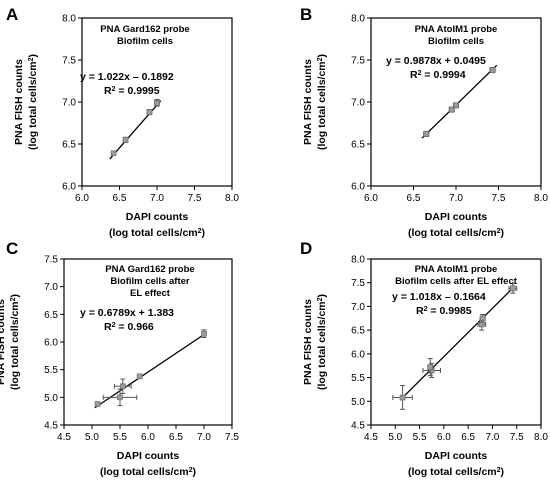 This screenshot has height=483, width=550. What do you see at coordinates (358, 402) in the screenshot?
I see `y-tick-label: 5.0` at bounding box center [358, 402].